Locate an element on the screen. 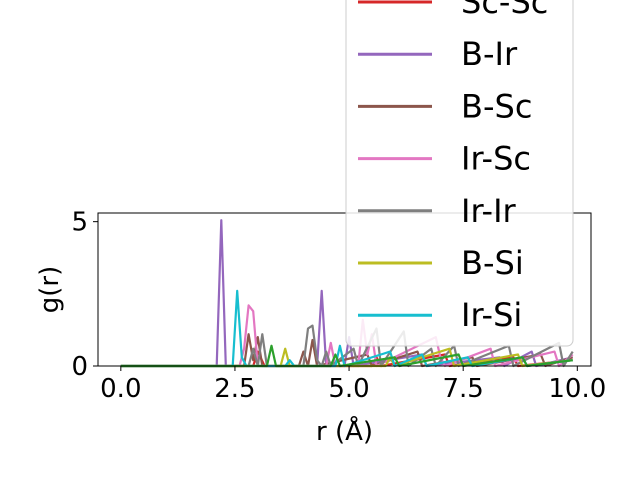 The width and height of the screenshot is (640, 480). x-axis-label: r (Å) is located at coordinates (344, 431).